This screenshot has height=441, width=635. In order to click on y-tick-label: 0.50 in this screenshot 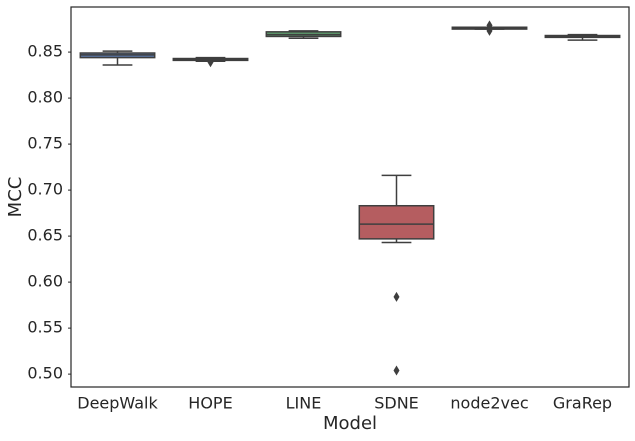, I will do `click(45, 373)`.